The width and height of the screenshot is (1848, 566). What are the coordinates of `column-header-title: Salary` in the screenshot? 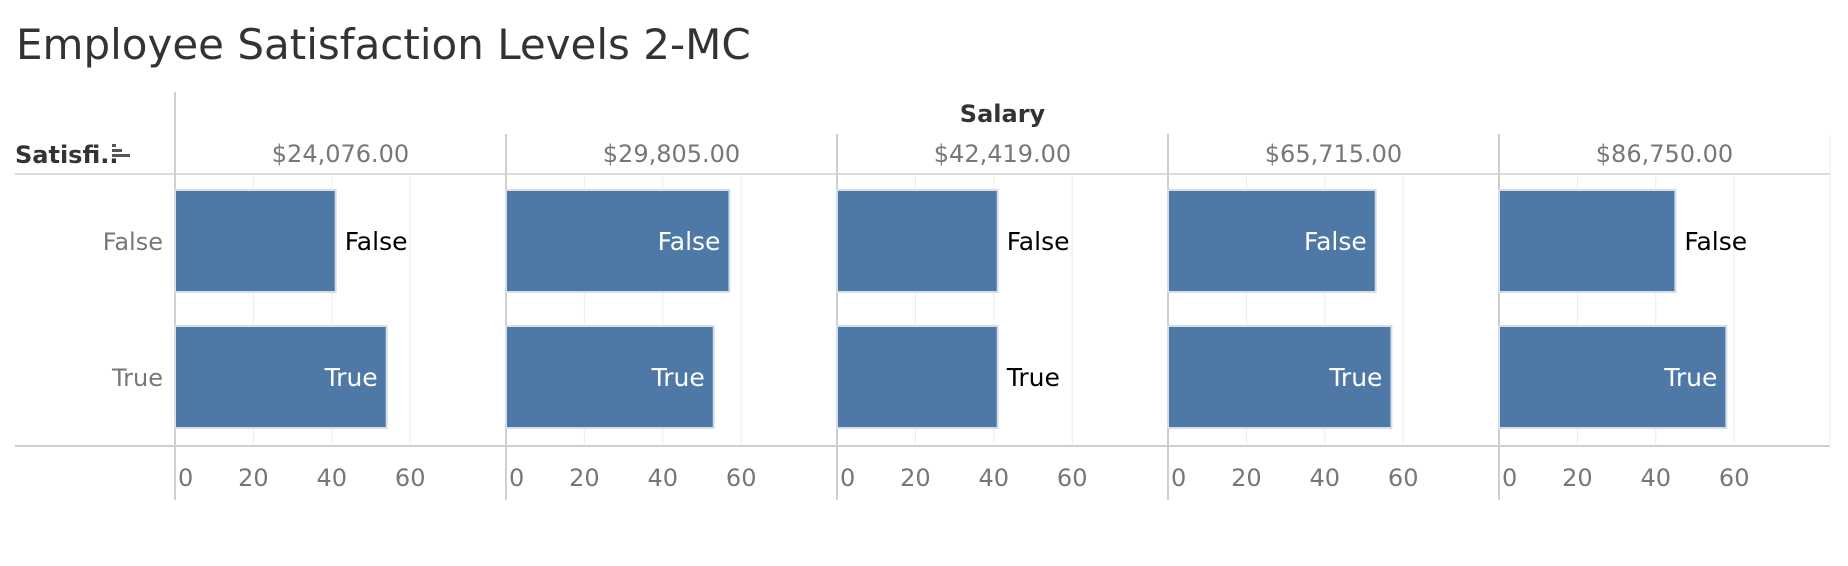 It's located at (1003, 114).